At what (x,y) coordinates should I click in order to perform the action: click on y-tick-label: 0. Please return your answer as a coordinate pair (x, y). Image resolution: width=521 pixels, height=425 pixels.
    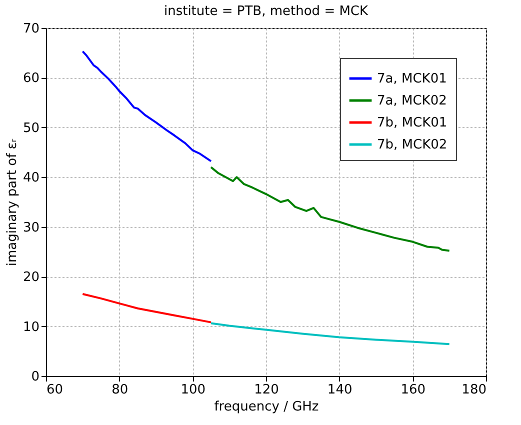
    Looking at the image, I should click on (35, 377).